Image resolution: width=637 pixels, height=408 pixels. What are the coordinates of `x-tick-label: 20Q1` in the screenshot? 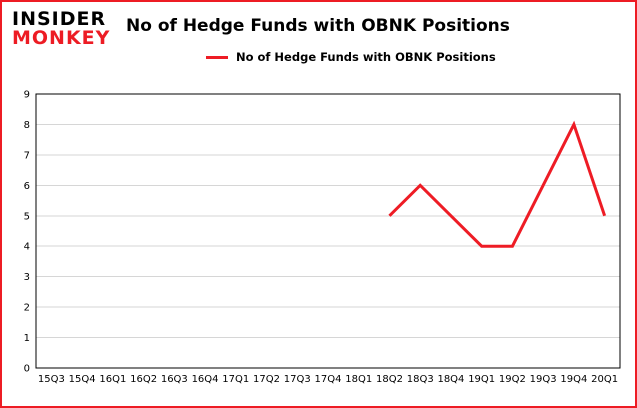 It's located at (604, 379).